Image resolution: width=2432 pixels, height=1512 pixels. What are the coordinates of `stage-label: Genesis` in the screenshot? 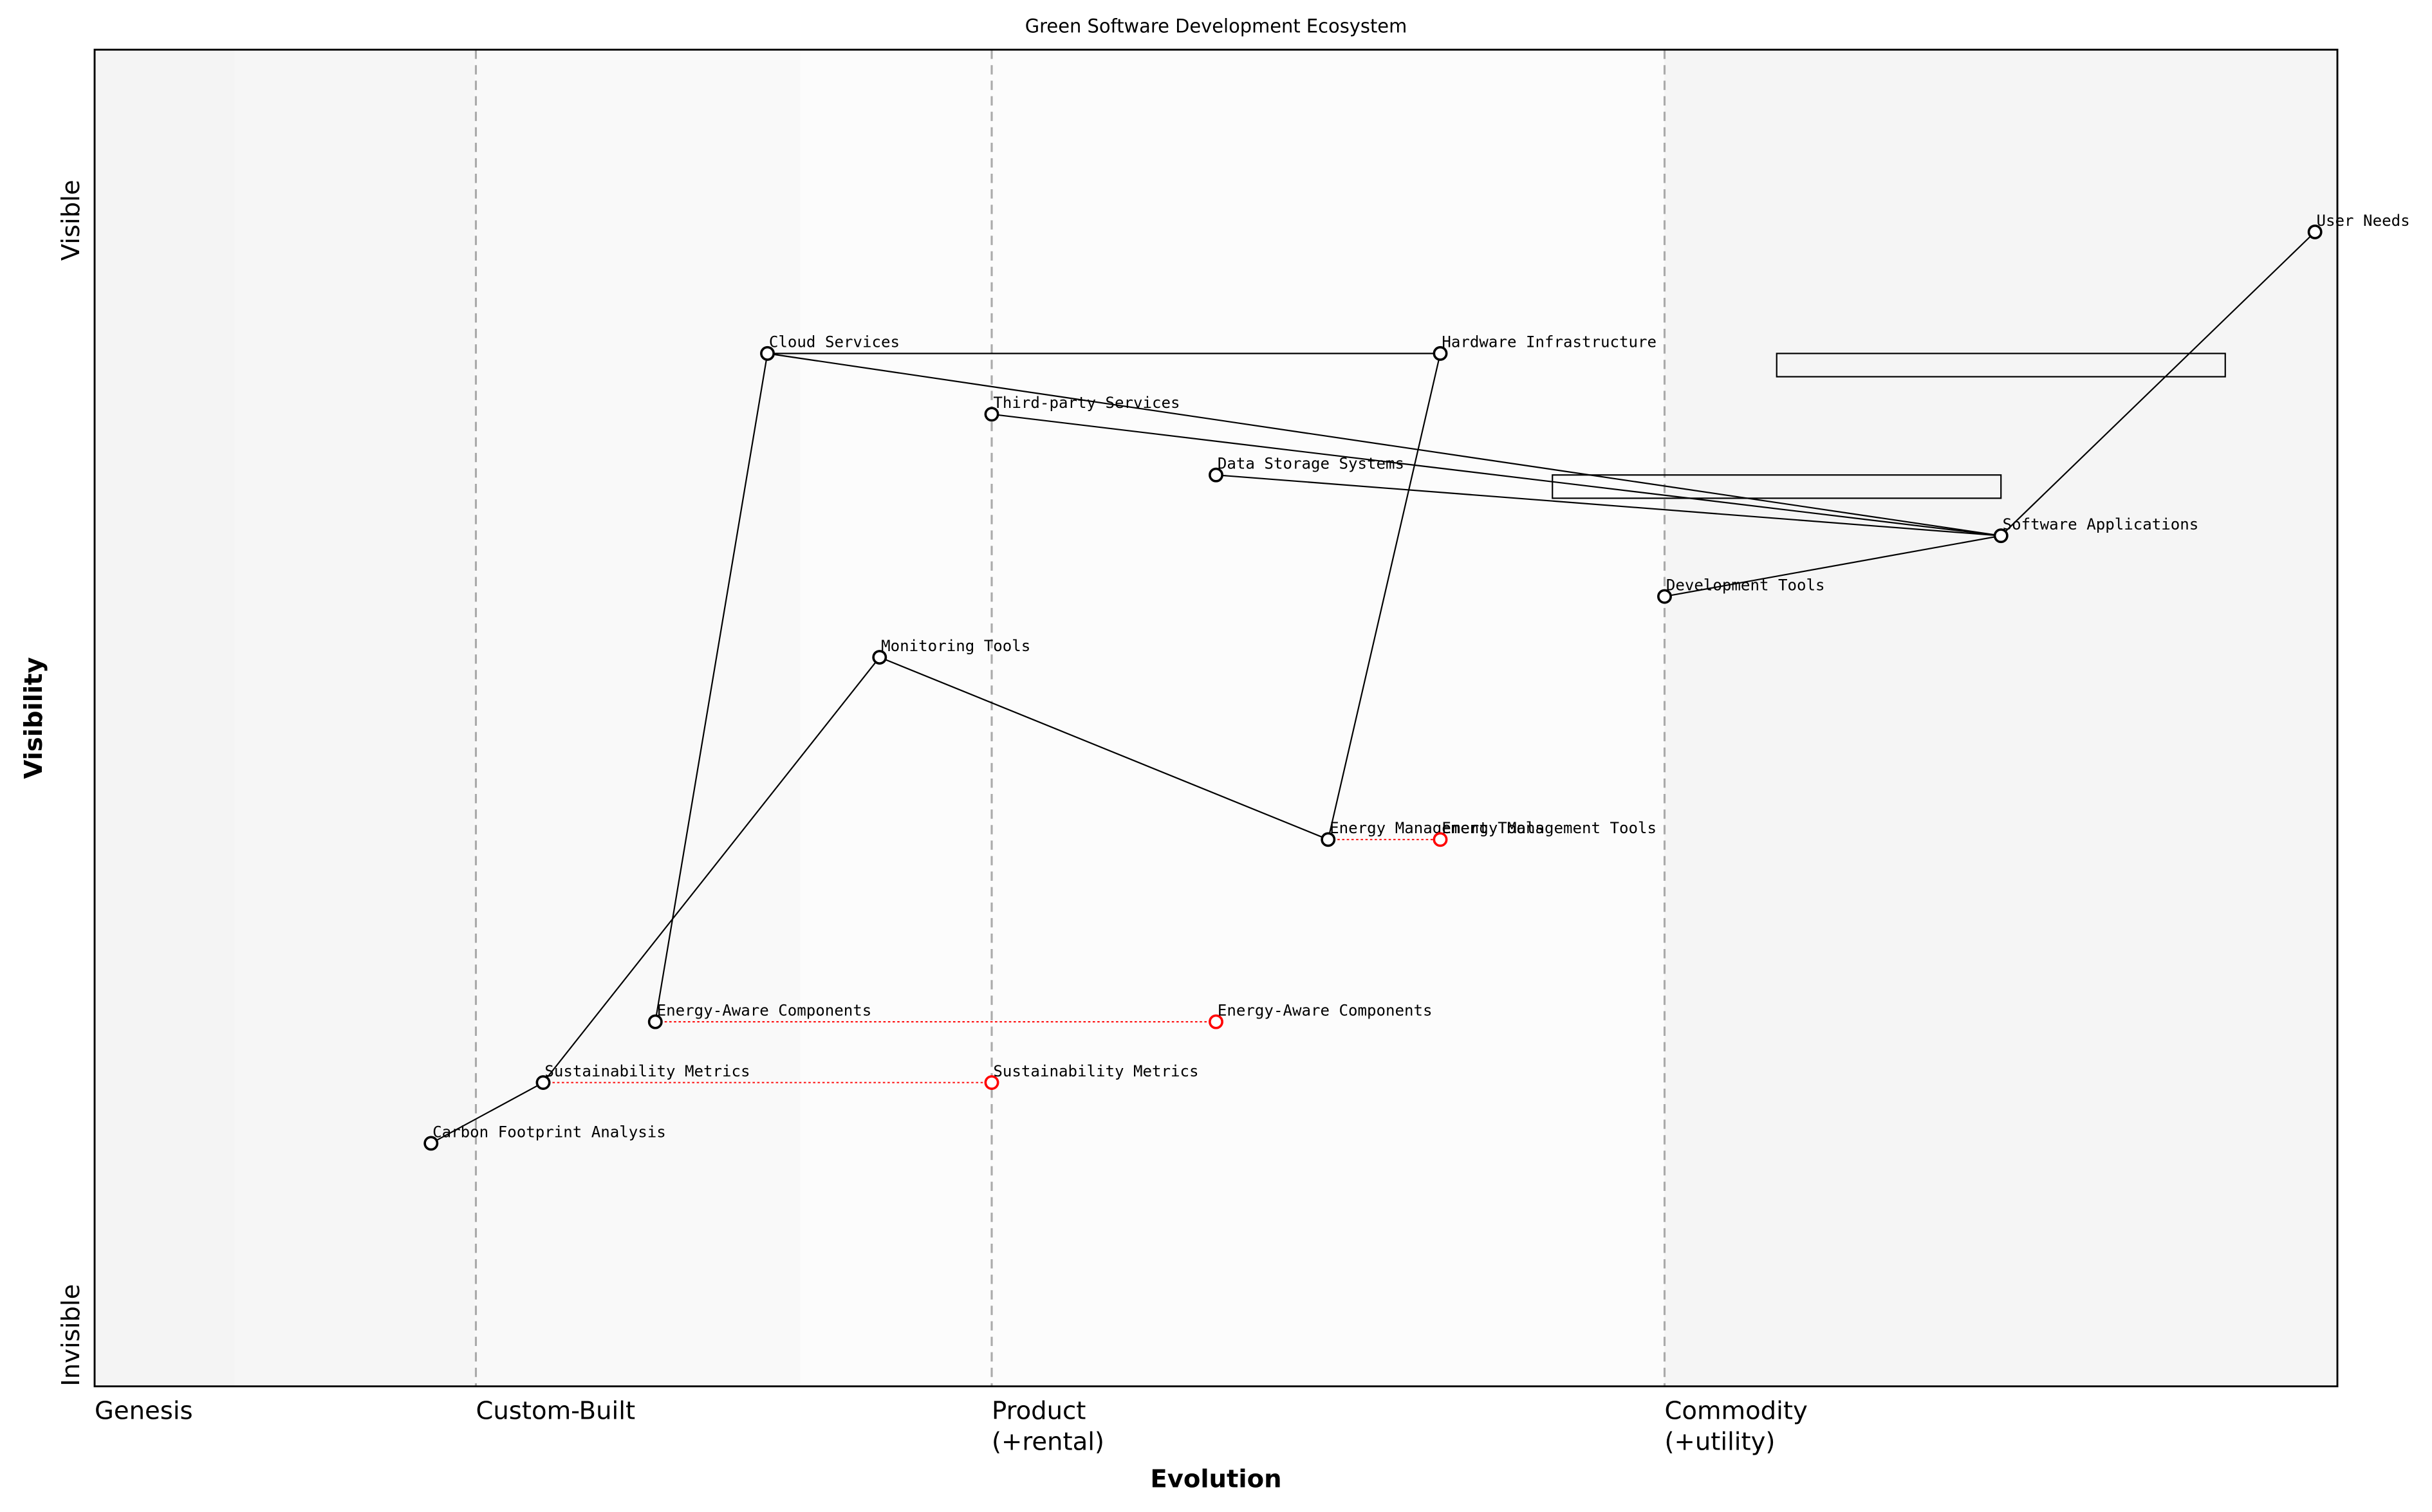 It's located at (144, 1410).